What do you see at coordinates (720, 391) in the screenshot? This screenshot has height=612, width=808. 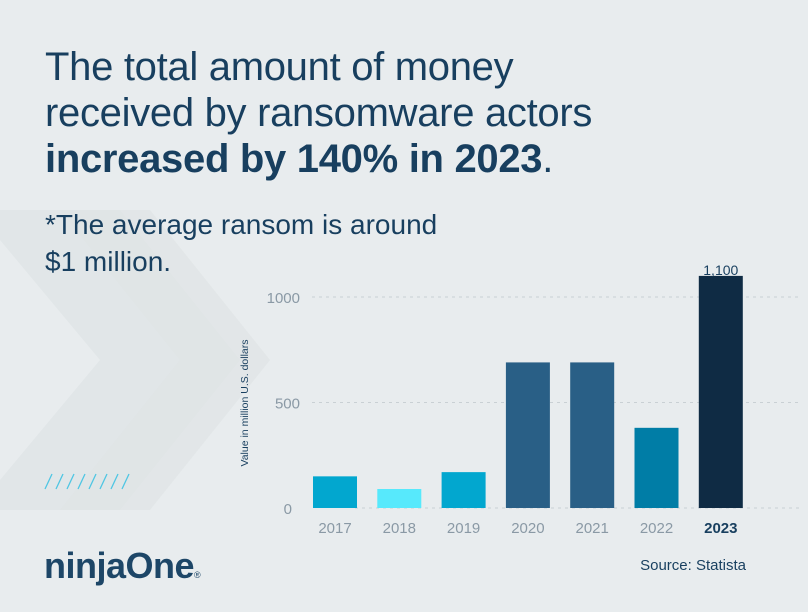 I see `bar-2023` at bounding box center [720, 391].